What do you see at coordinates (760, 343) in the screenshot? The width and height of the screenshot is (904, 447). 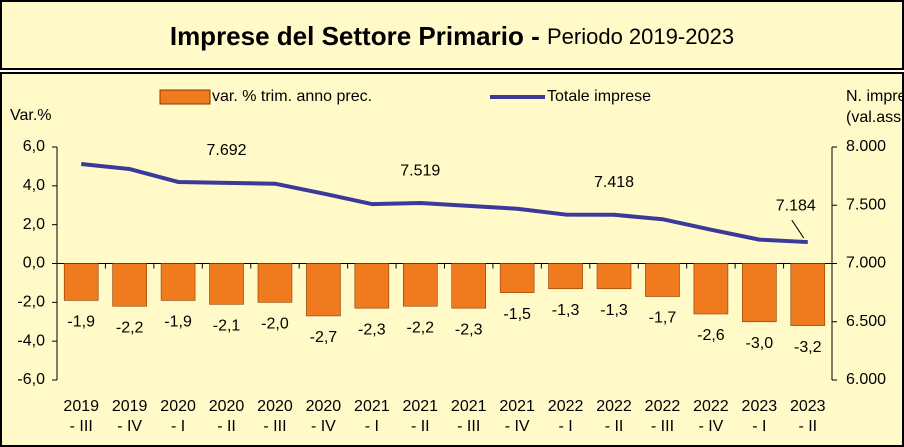 I see `data-label: -3,0` at bounding box center [760, 343].